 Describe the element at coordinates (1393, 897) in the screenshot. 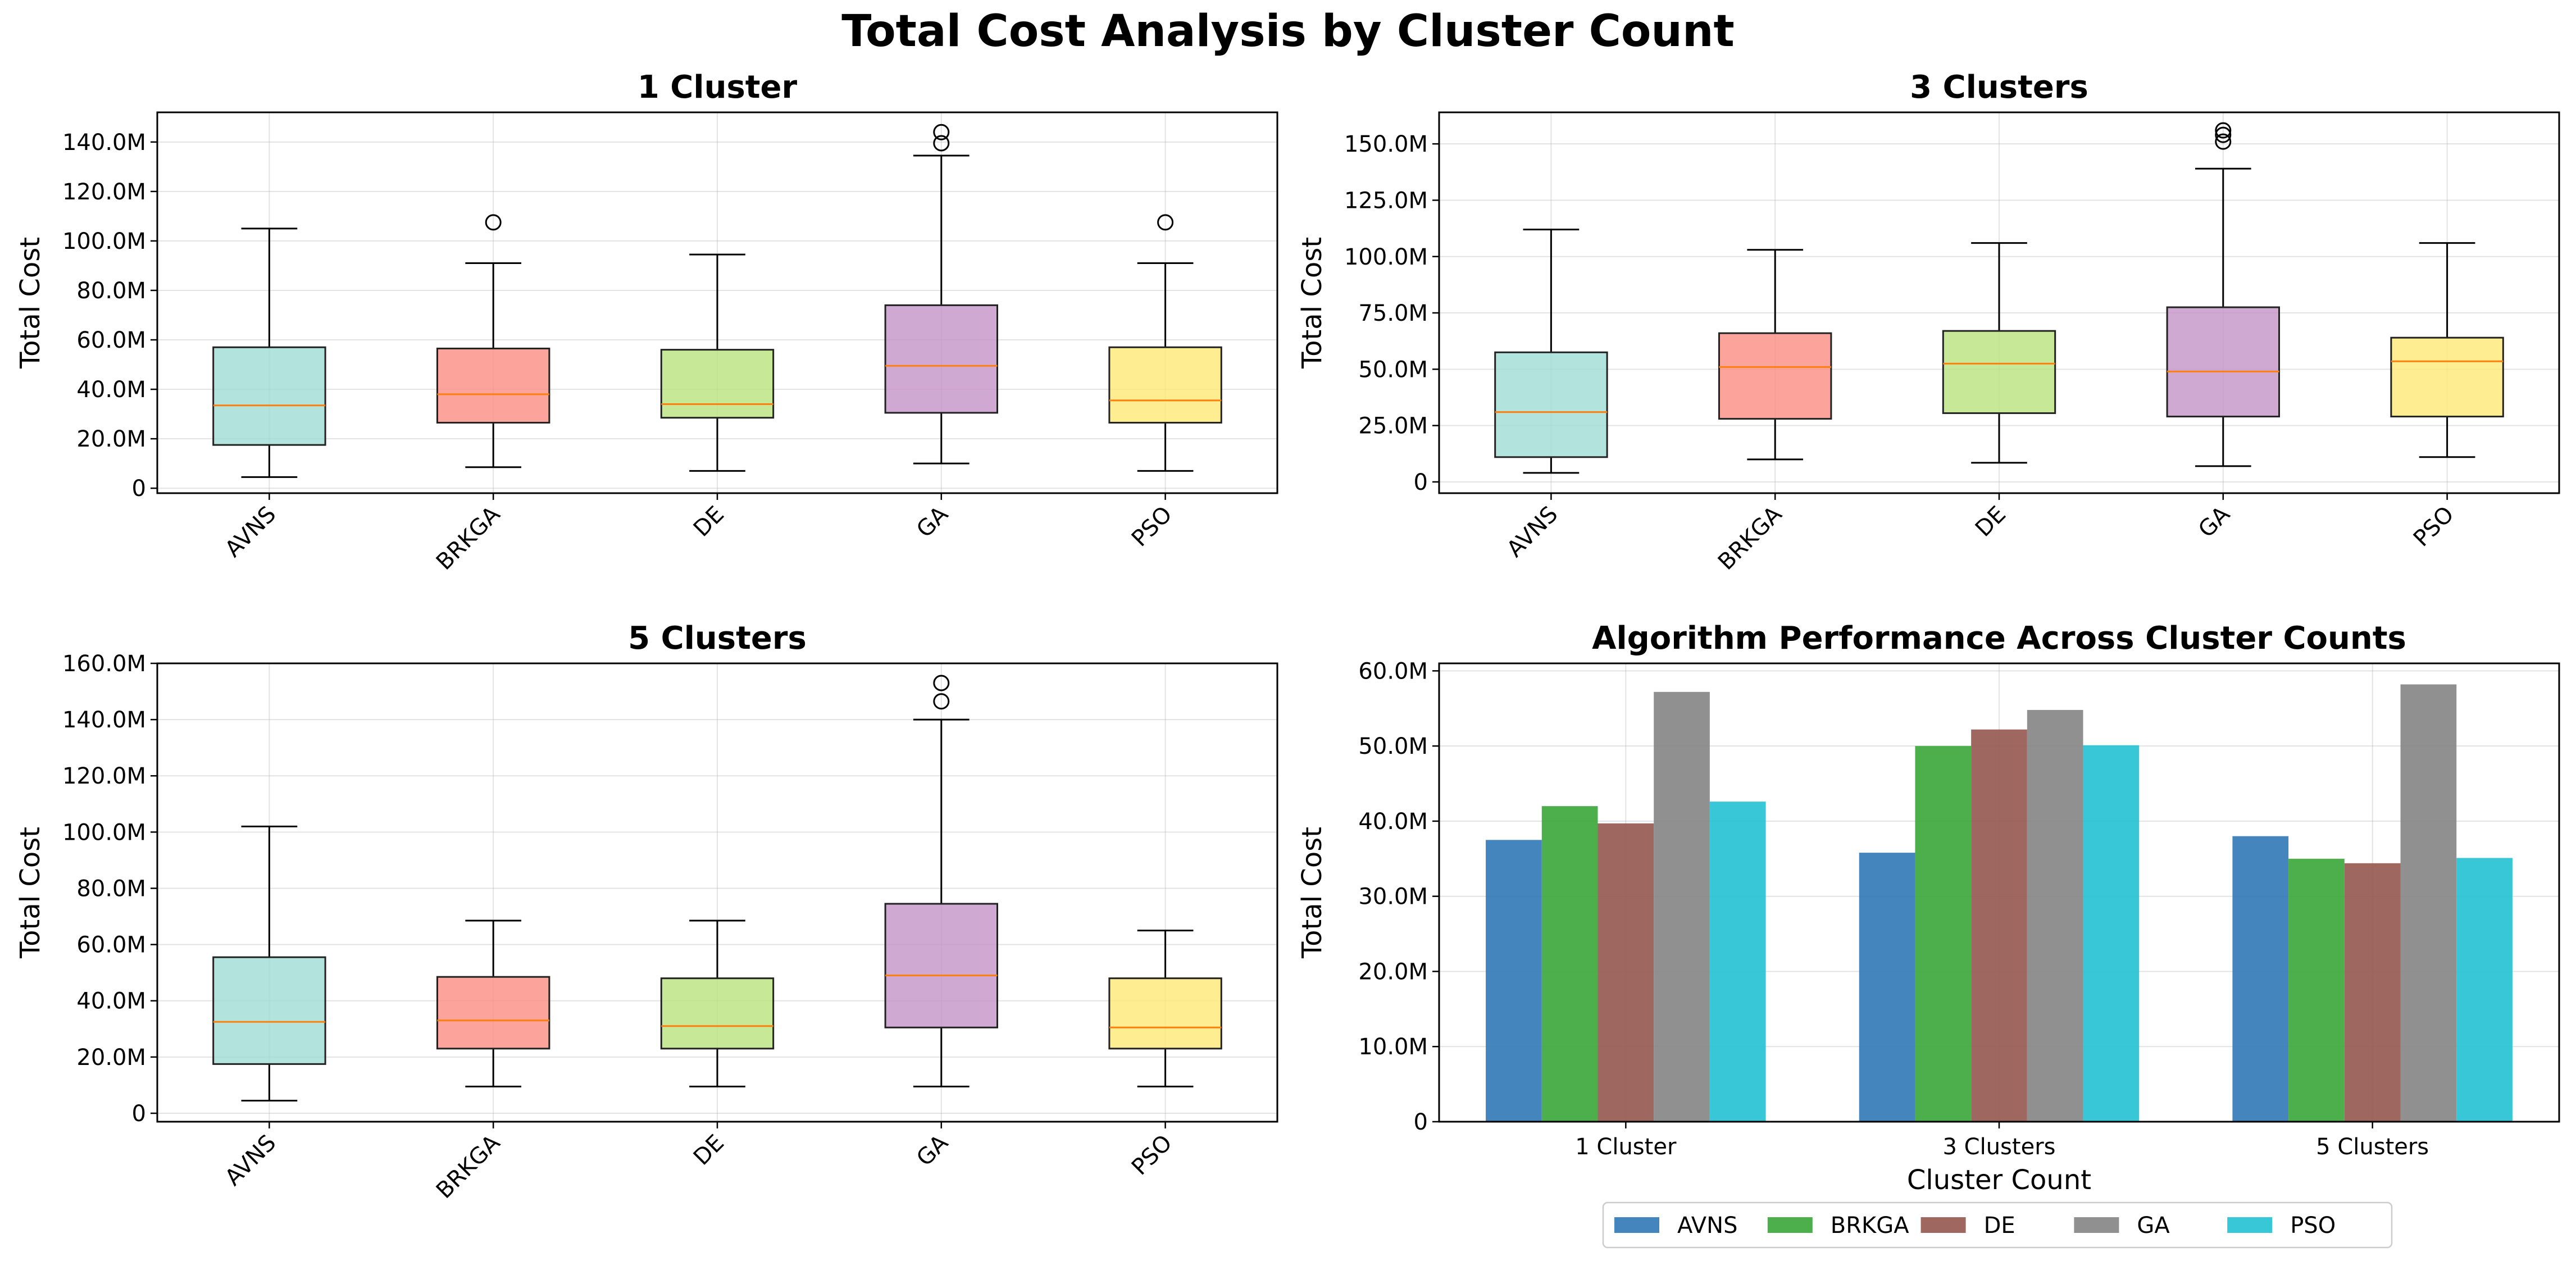

I see `y-tick-label: 30.0M` at that location.